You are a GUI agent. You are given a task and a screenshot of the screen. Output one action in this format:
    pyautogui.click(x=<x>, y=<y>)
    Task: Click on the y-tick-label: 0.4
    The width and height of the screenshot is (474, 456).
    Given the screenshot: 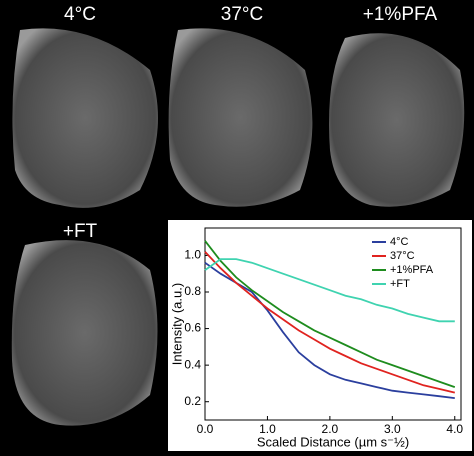 What is the action you would take?
    pyautogui.click(x=192, y=364)
    